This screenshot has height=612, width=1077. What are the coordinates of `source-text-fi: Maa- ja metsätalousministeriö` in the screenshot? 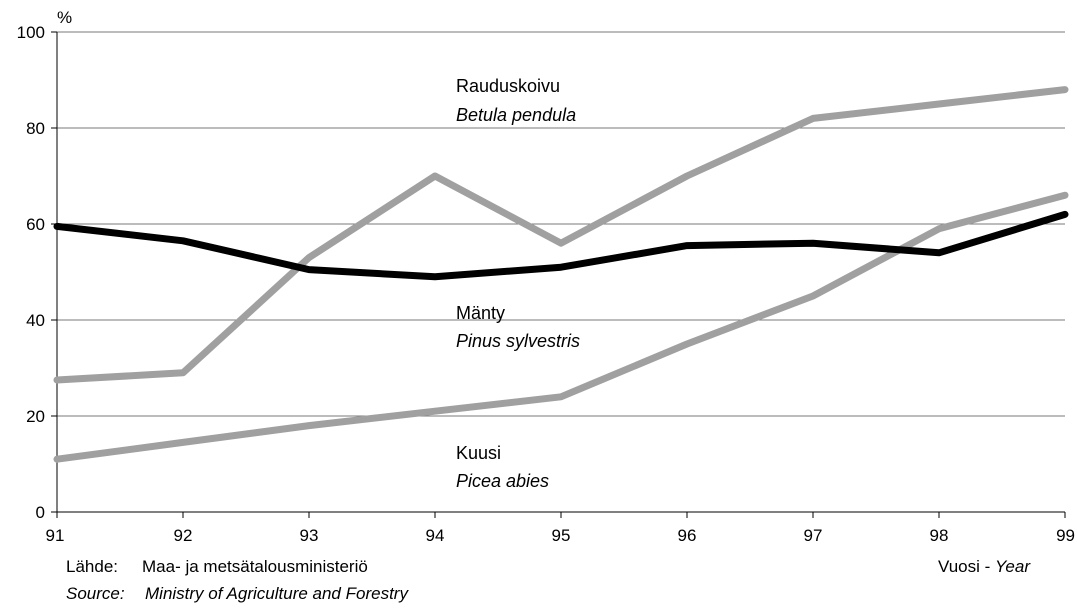 It's located at (255, 566).